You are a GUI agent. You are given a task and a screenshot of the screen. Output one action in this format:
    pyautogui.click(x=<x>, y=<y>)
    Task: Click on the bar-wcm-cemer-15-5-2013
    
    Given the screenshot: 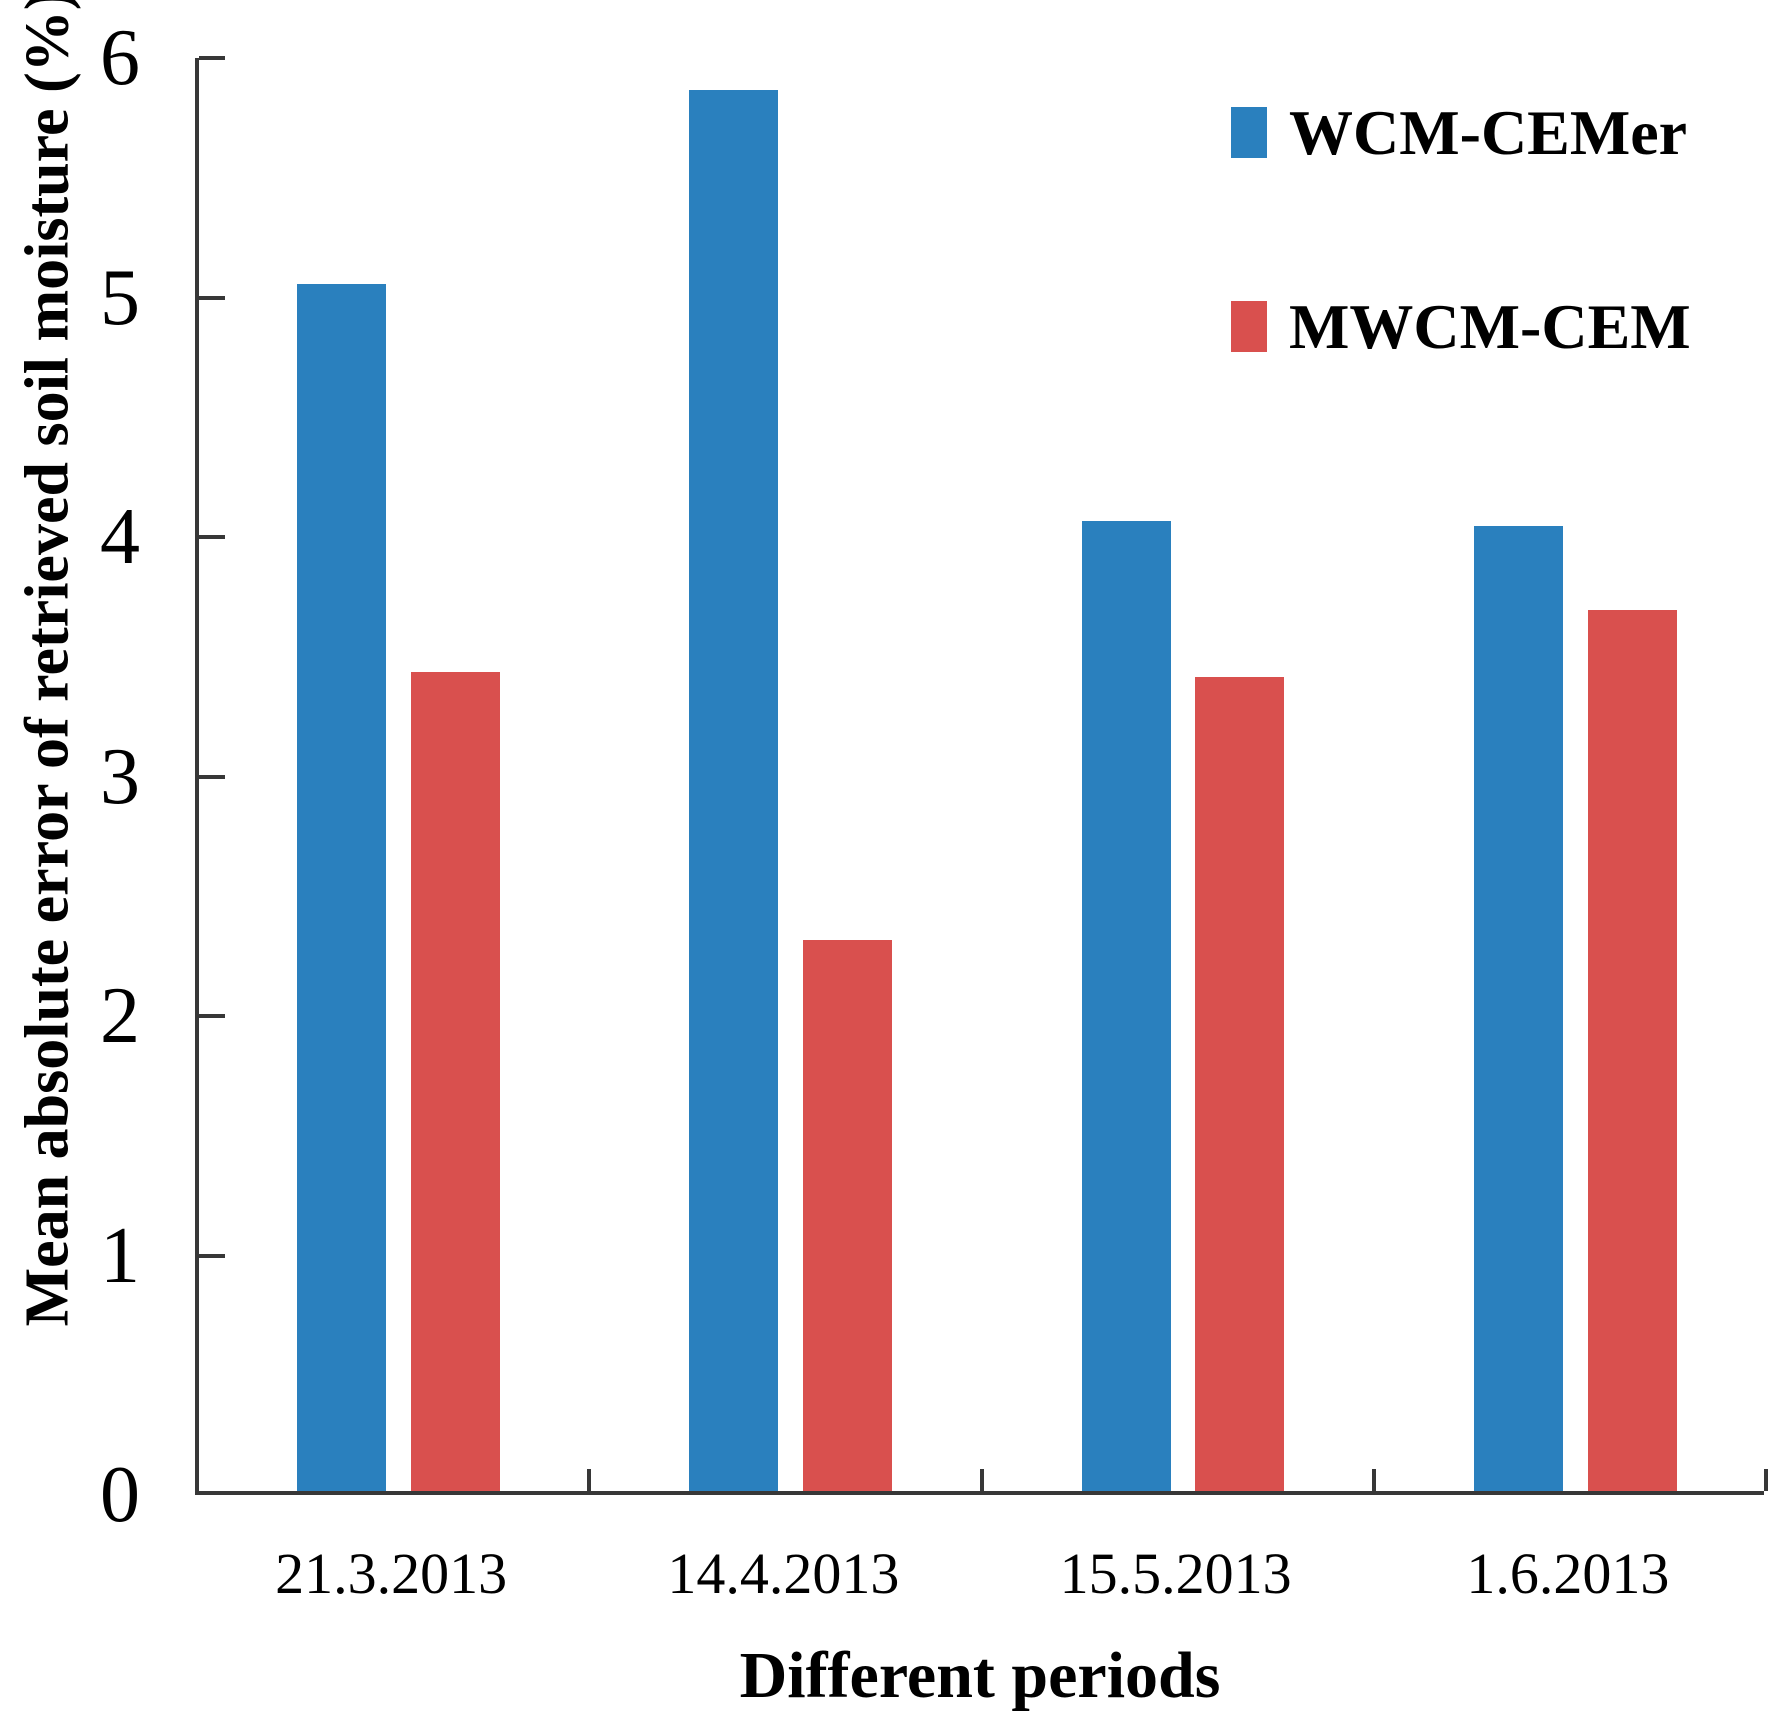 What is the action you would take?
    pyautogui.click(x=1126, y=1006)
    